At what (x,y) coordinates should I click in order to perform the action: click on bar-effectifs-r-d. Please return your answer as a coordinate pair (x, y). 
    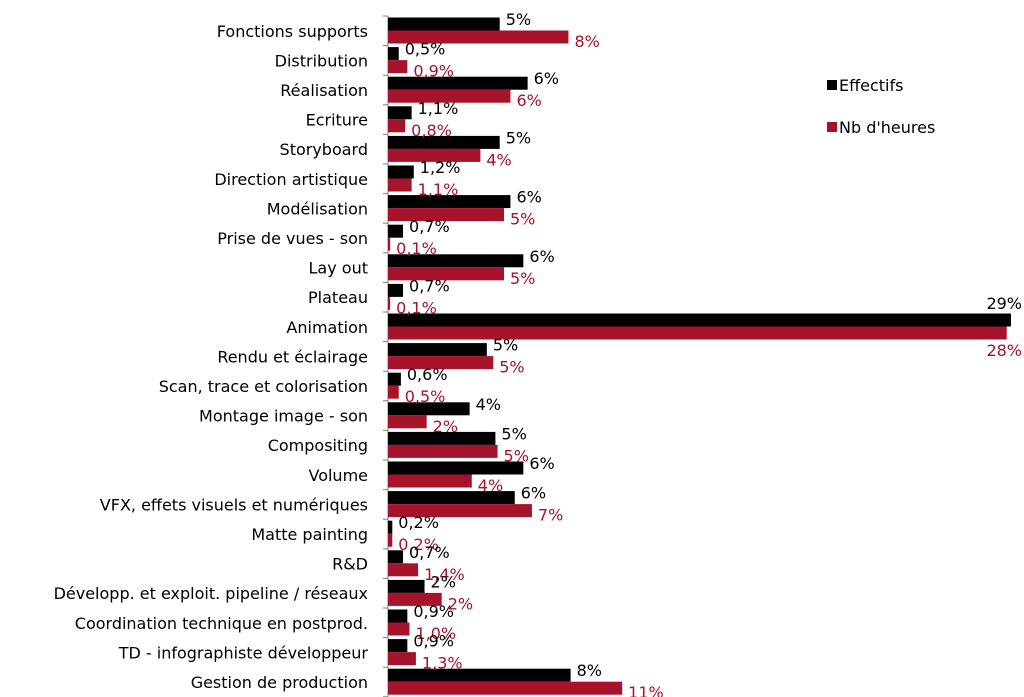
    Looking at the image, I should click on (396, 557).